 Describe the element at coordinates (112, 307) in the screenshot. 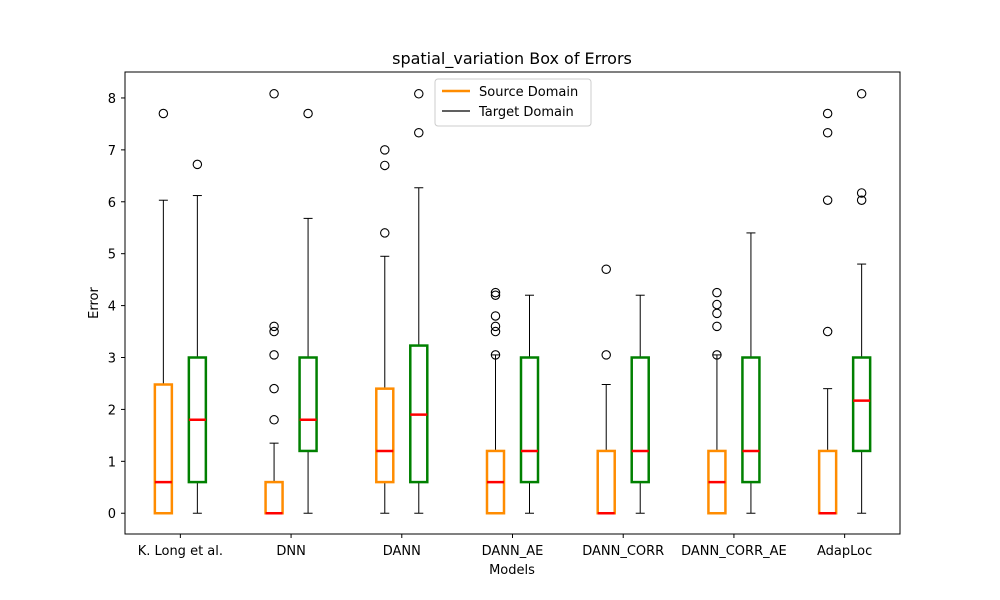

I see `y-tick-label: 4` at that location.